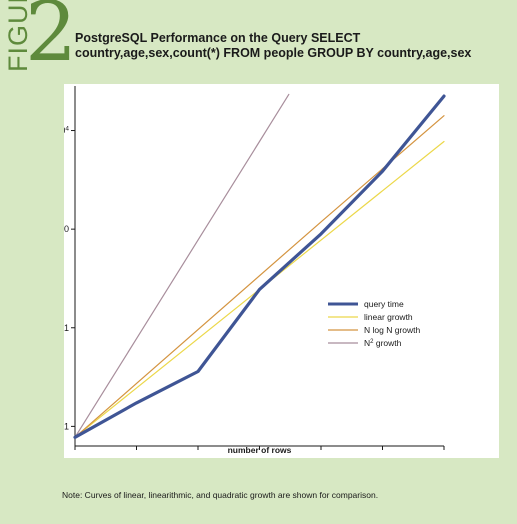  I want to click on legend-label: N2 growth, so click(383, 343).